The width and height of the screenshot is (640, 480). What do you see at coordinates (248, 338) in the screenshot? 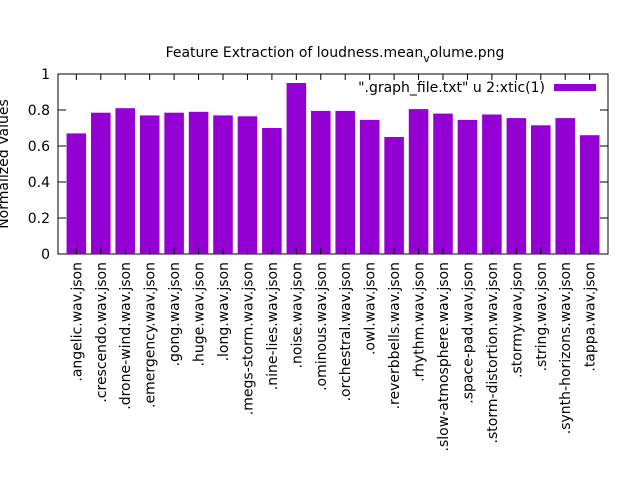
I see `x-tick-label: .megs-storm.wav.json` at bounding box center [248, 338].